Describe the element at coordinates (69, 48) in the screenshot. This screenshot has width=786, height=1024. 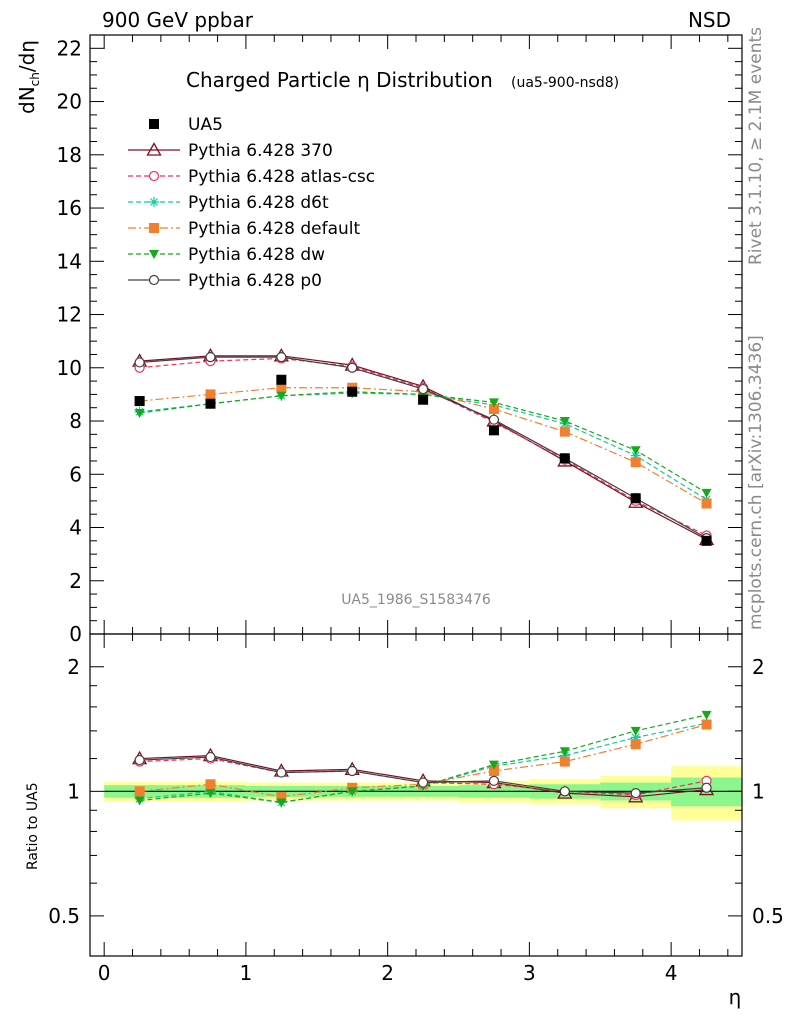
I see `y-tick-label: 22` at that location.